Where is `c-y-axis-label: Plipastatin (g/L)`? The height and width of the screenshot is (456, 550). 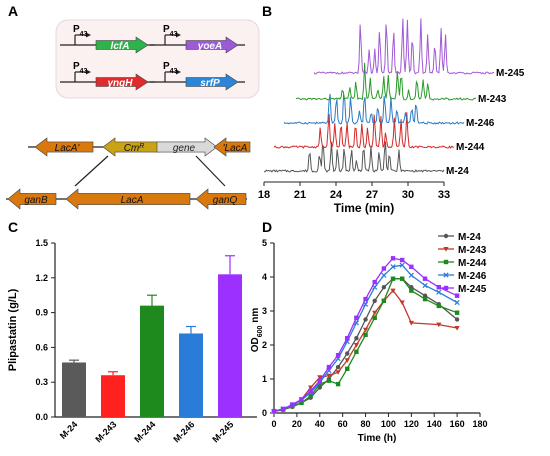 c-y-axis-label: Plipastatin (g/L) is located at coordinates (13, 329).